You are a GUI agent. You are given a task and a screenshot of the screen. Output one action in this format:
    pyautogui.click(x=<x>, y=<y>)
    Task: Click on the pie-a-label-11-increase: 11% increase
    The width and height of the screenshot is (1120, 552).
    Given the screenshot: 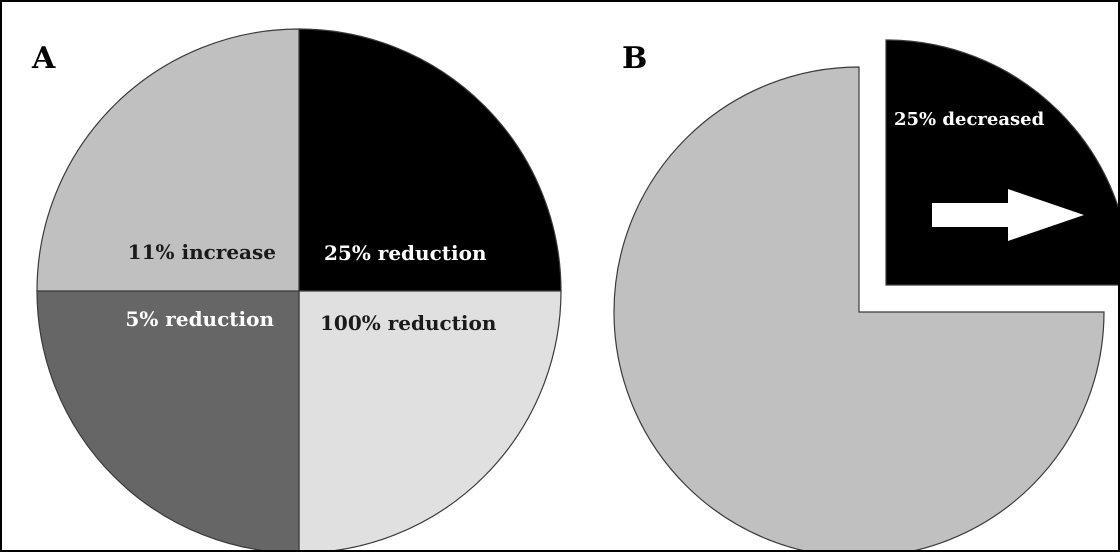 What is the action you would take?
    pyautogui.click(x=202, y=252)
    